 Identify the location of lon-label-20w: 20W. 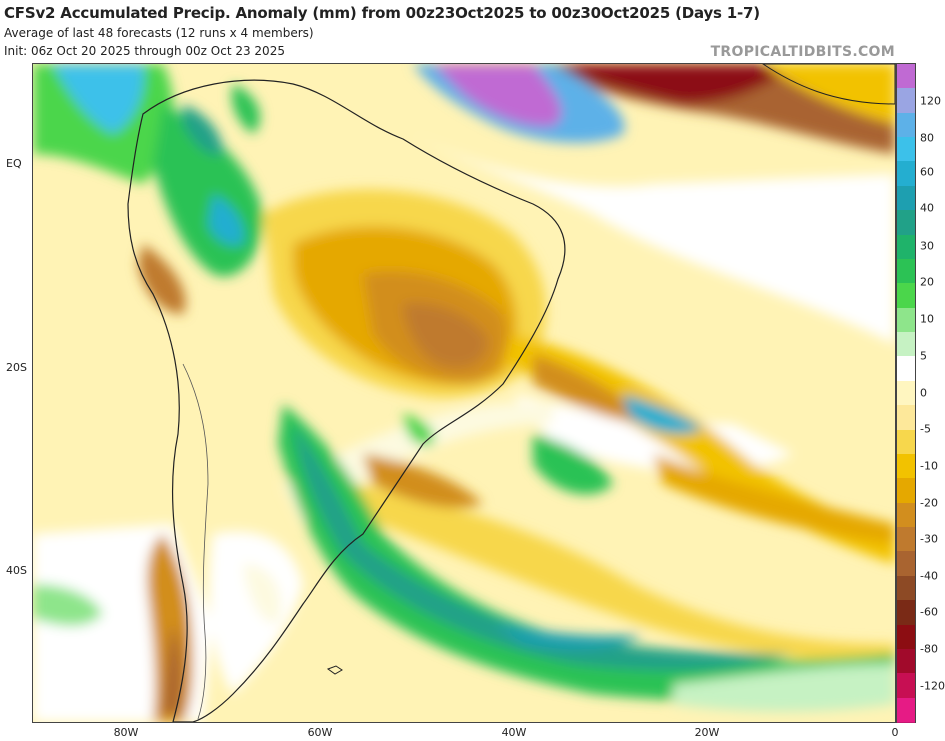
(707, 732).